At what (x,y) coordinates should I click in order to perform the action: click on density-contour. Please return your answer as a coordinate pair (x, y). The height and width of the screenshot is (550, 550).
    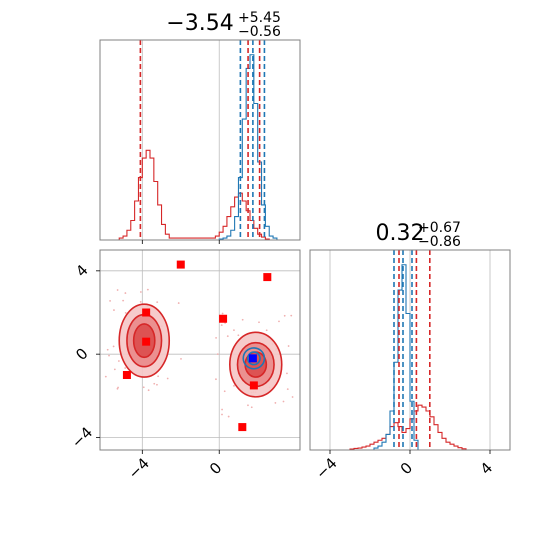
    Looking at the image, I should click on (254, 358).